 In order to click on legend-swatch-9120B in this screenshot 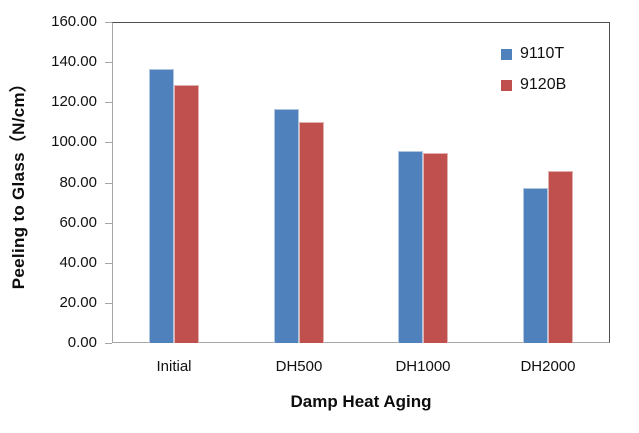, I will do `click(506, 85)`.